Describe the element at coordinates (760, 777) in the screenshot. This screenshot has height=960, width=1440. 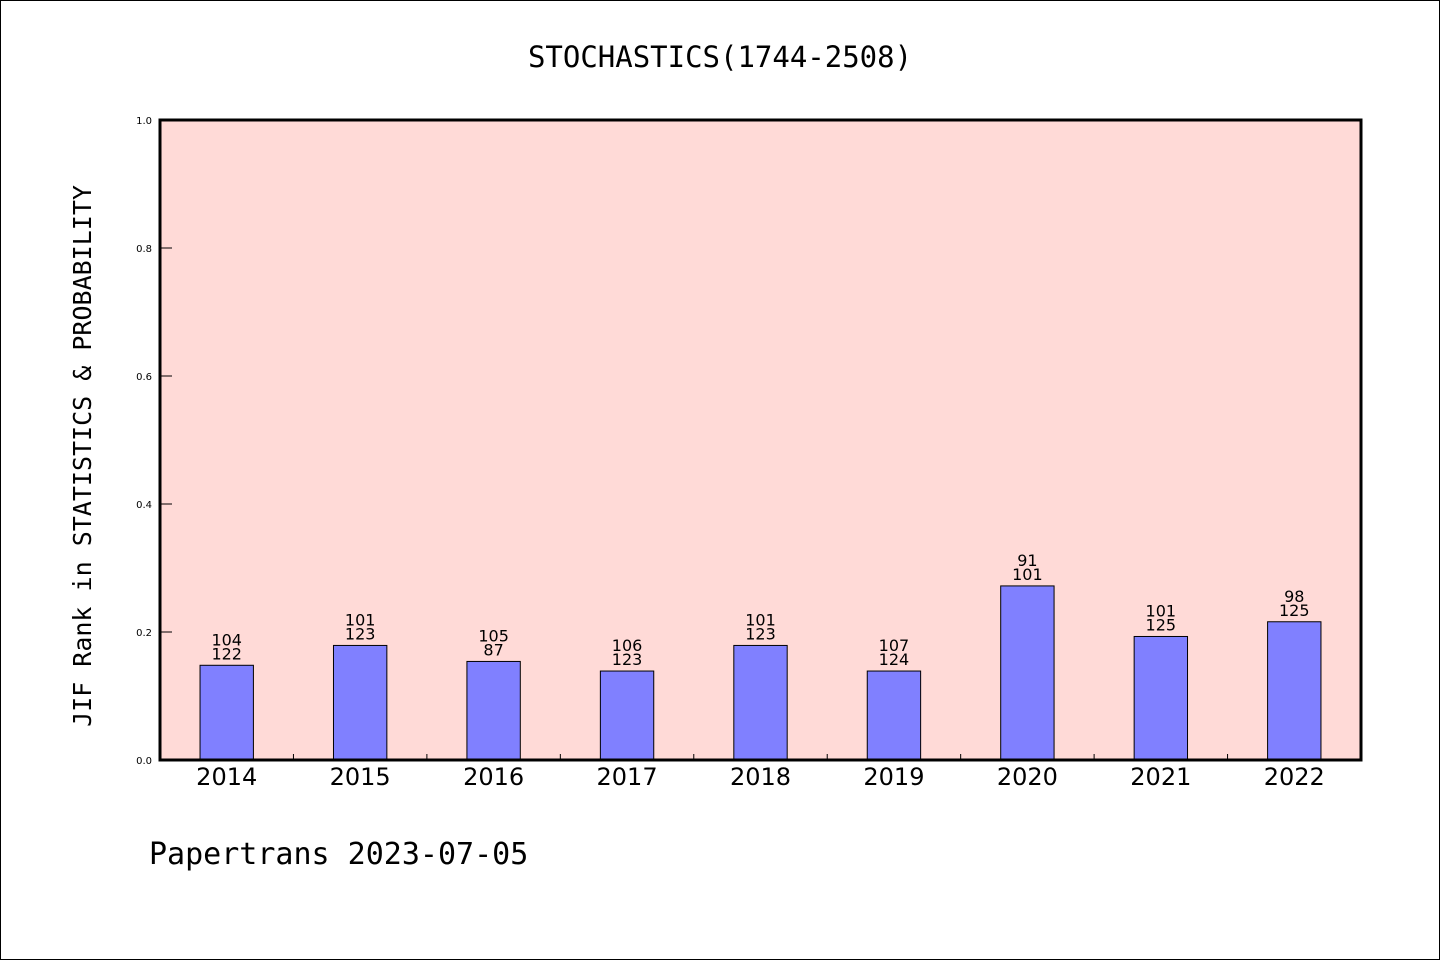
I see `x-tick-label: 2018` at that location.